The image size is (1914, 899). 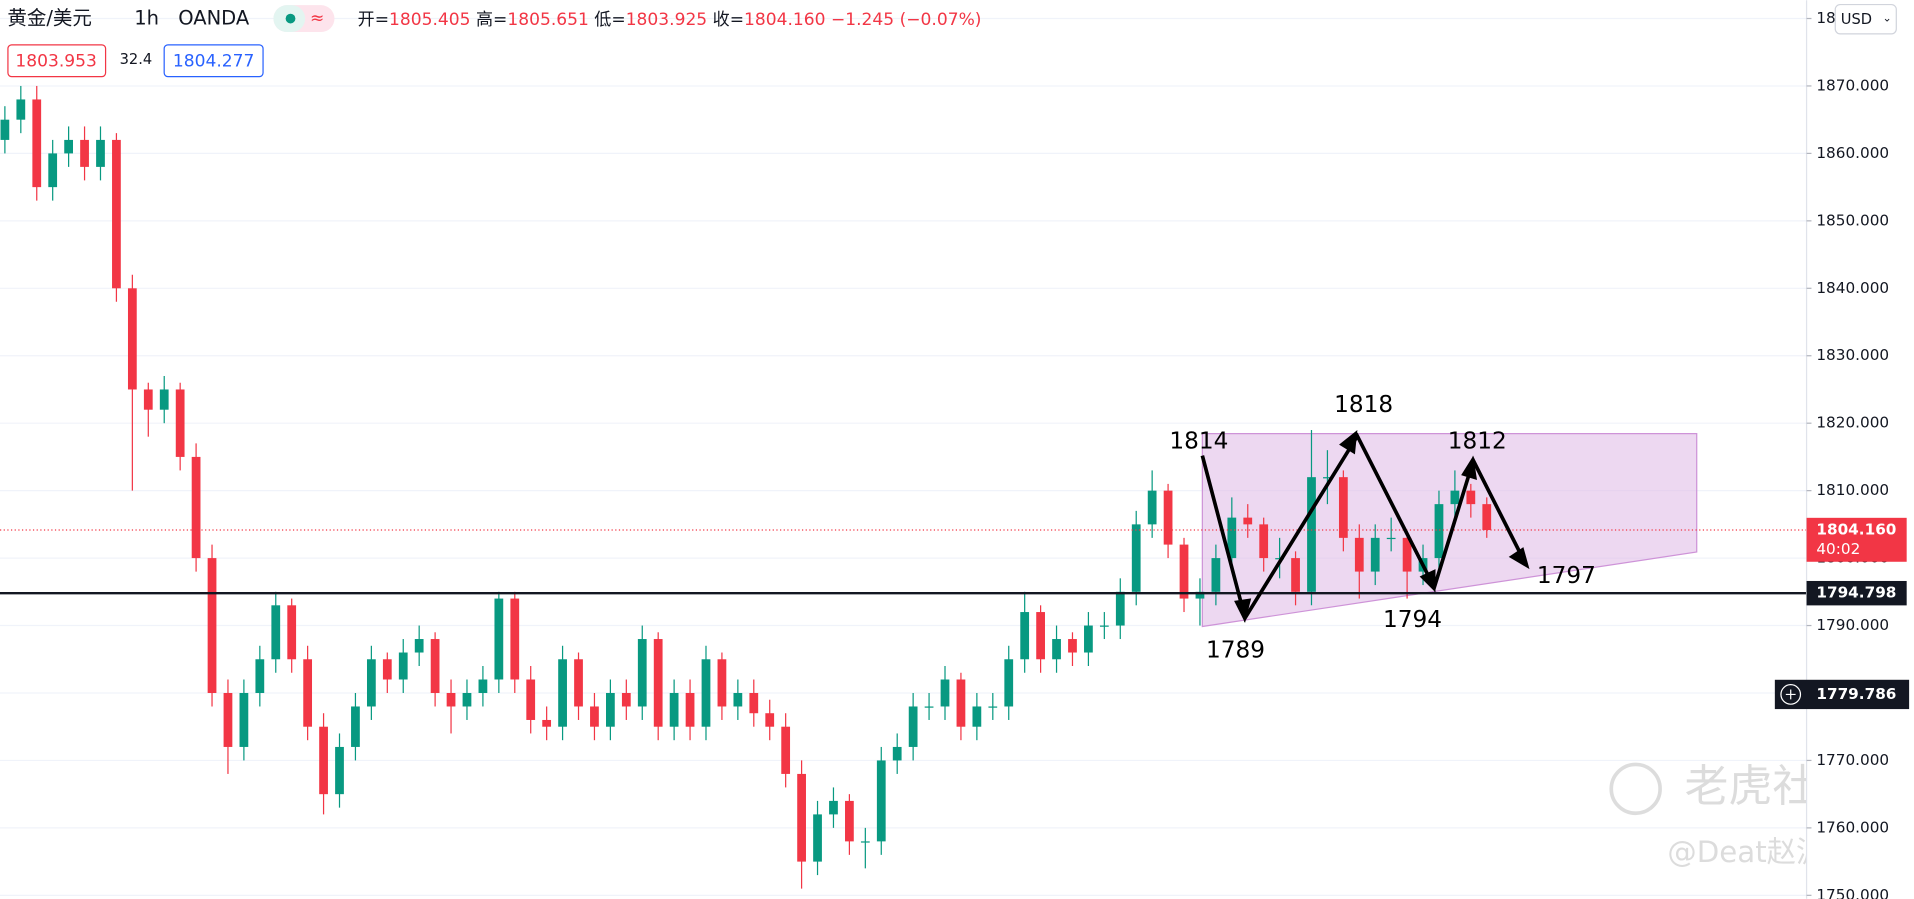 I want to click on annotation-labels: 1814 1818 1812 1789 1794 1797, so click(x=1382, y=527).